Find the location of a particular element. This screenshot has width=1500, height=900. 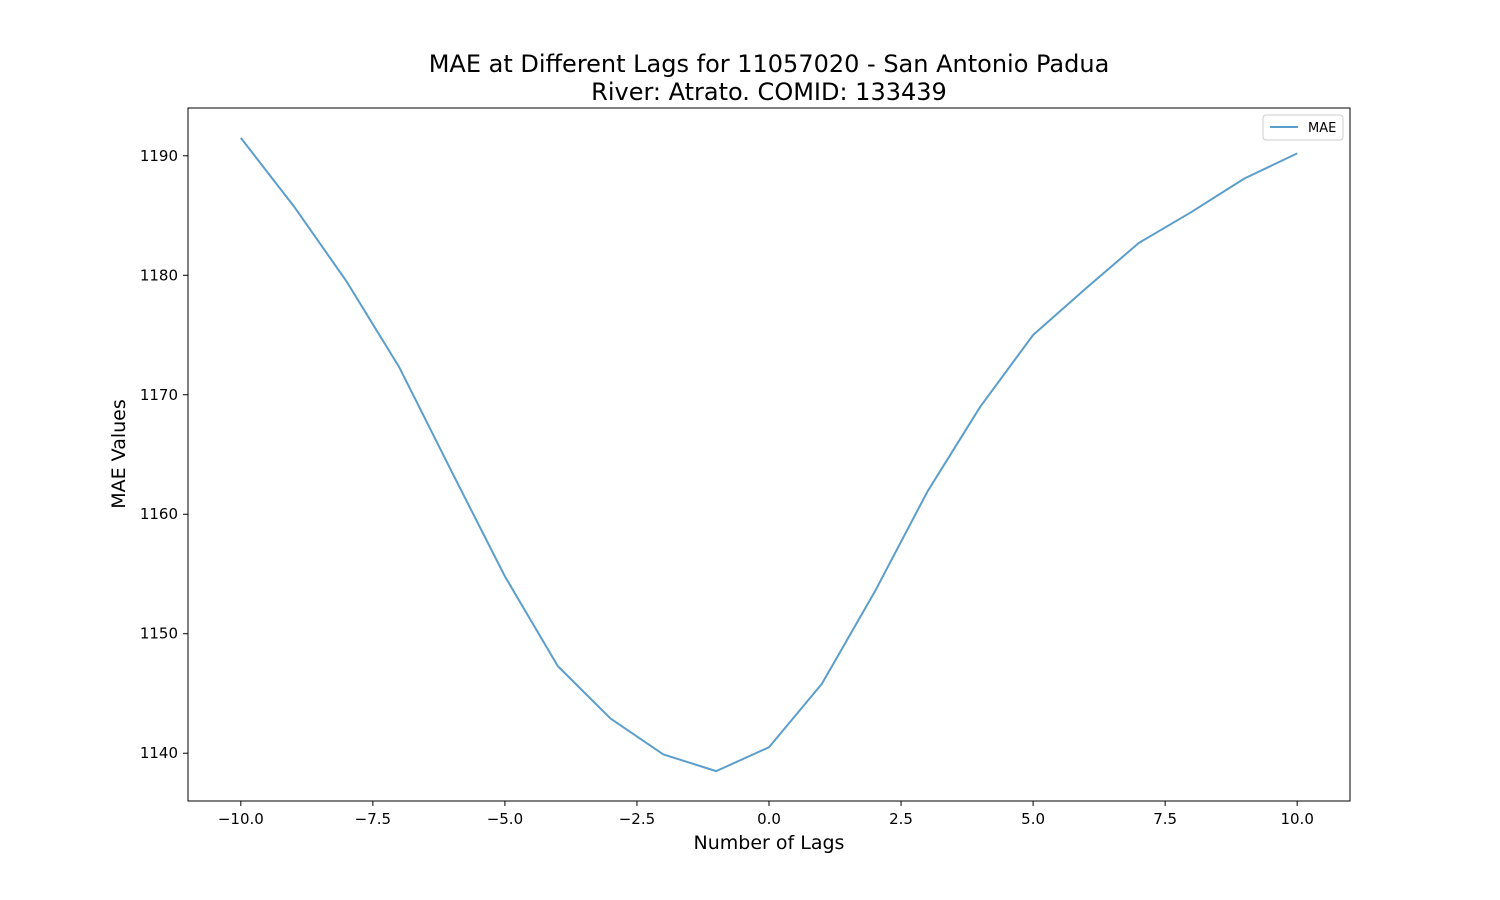

legend-box is located at coordinates (1303, 127).